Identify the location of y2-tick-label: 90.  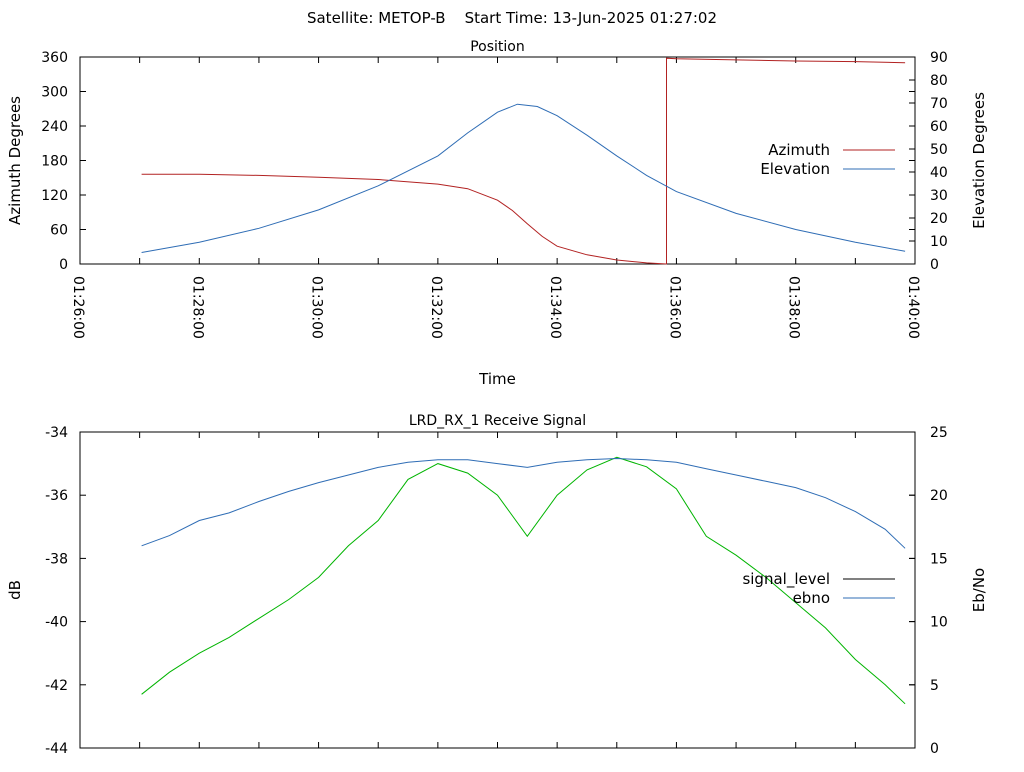
(939, 58).